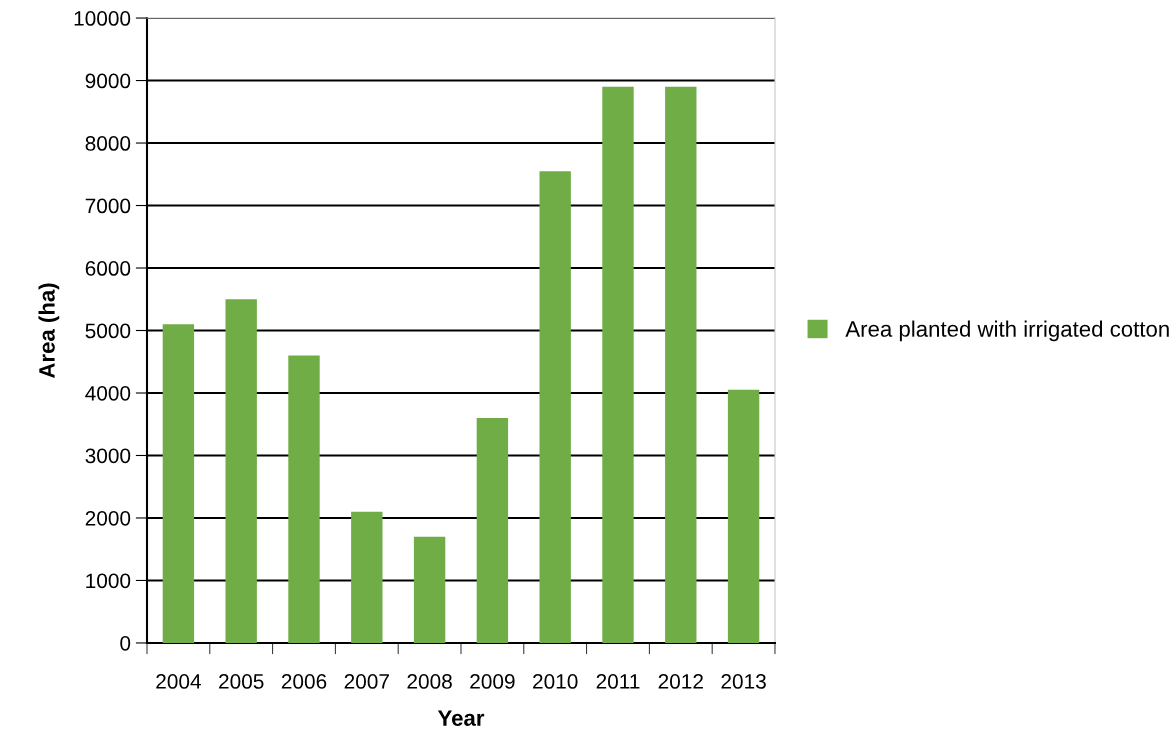 The height and width of the screenshot is (752, 1176). I want to click on y-tick-label: 3000, so click(108, 456).